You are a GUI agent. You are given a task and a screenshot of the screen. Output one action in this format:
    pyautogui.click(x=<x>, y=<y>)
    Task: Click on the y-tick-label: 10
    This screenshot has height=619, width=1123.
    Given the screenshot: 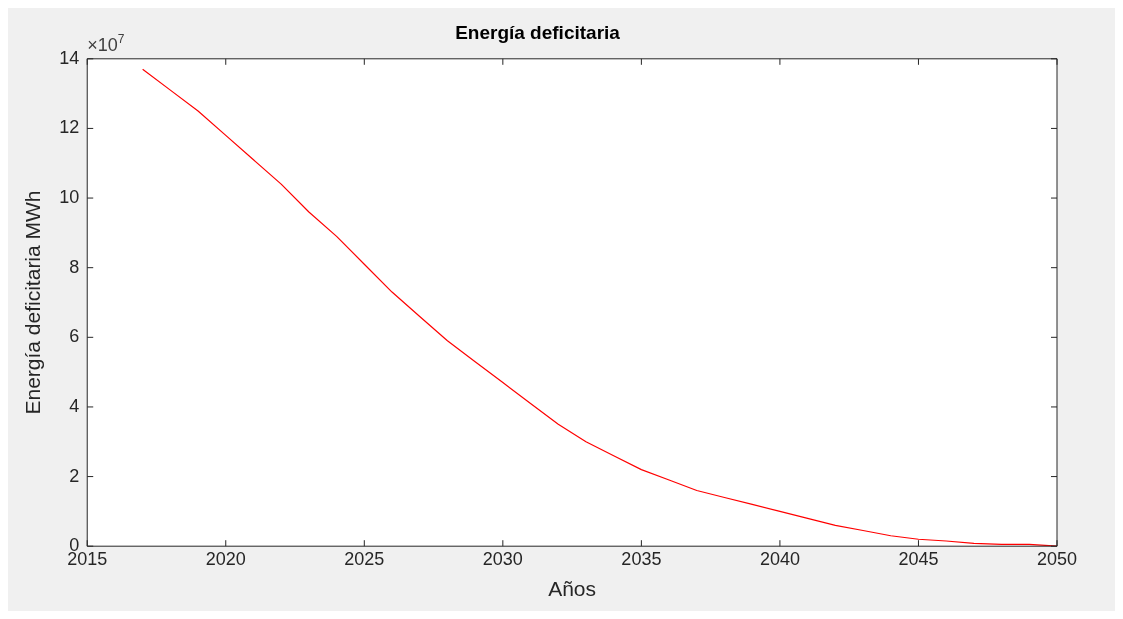 What is the action you would take?
    pyautogui.click(x=69, y=197)
    